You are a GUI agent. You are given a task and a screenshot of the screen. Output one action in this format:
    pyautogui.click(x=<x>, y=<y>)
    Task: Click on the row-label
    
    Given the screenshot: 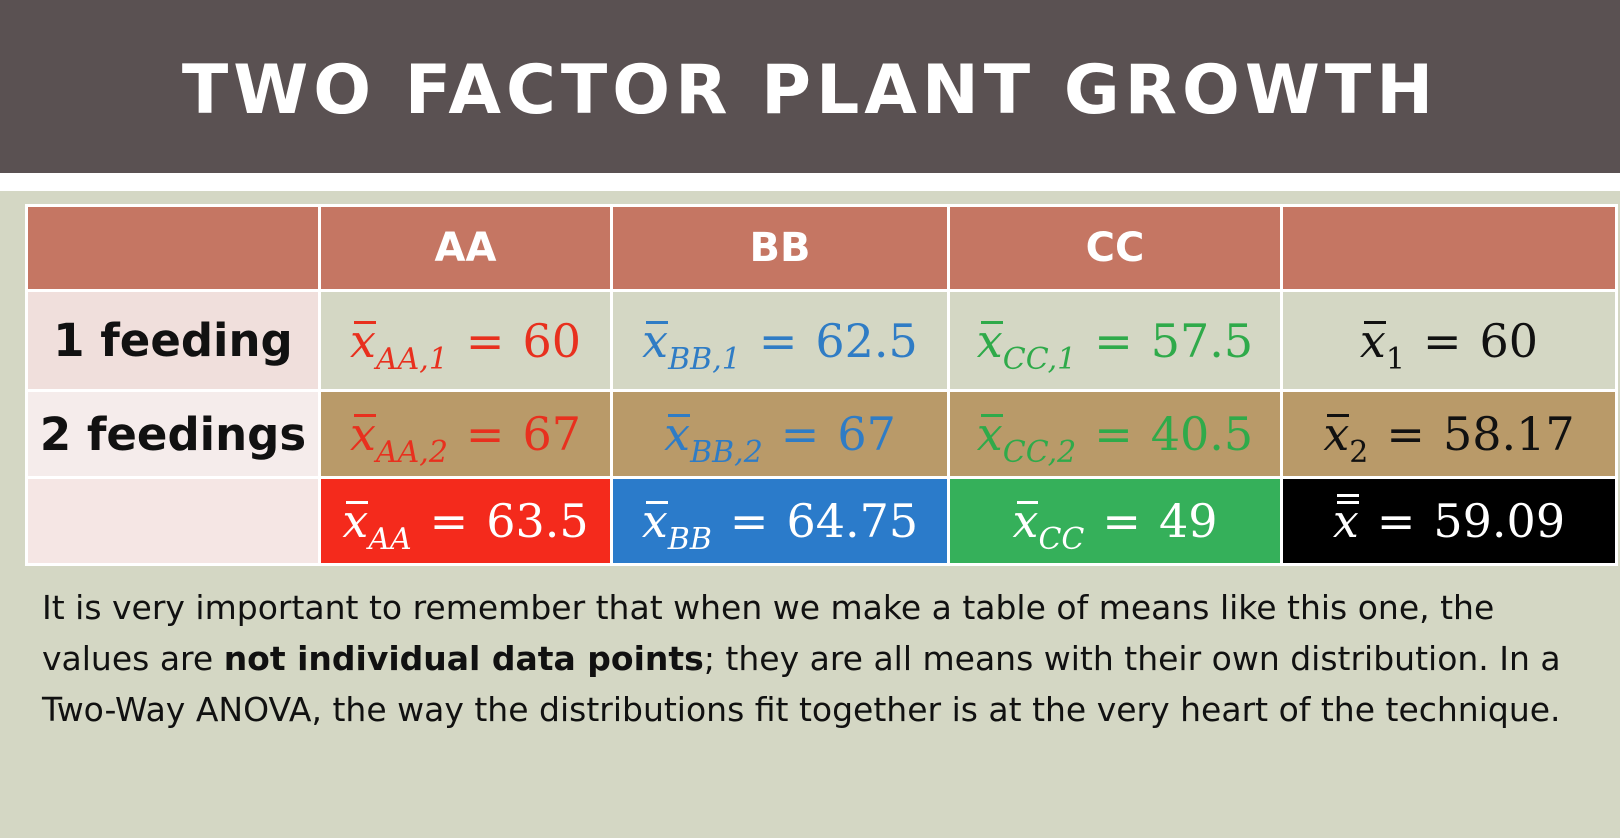 What is the action you would take?
    pyautogui.click(x=173, y=521)
    